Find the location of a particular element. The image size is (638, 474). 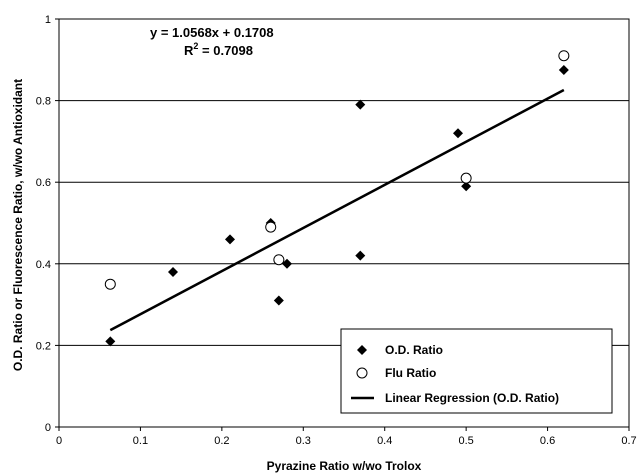

y-tick-label: 0 is located at coordinates (48, 428).